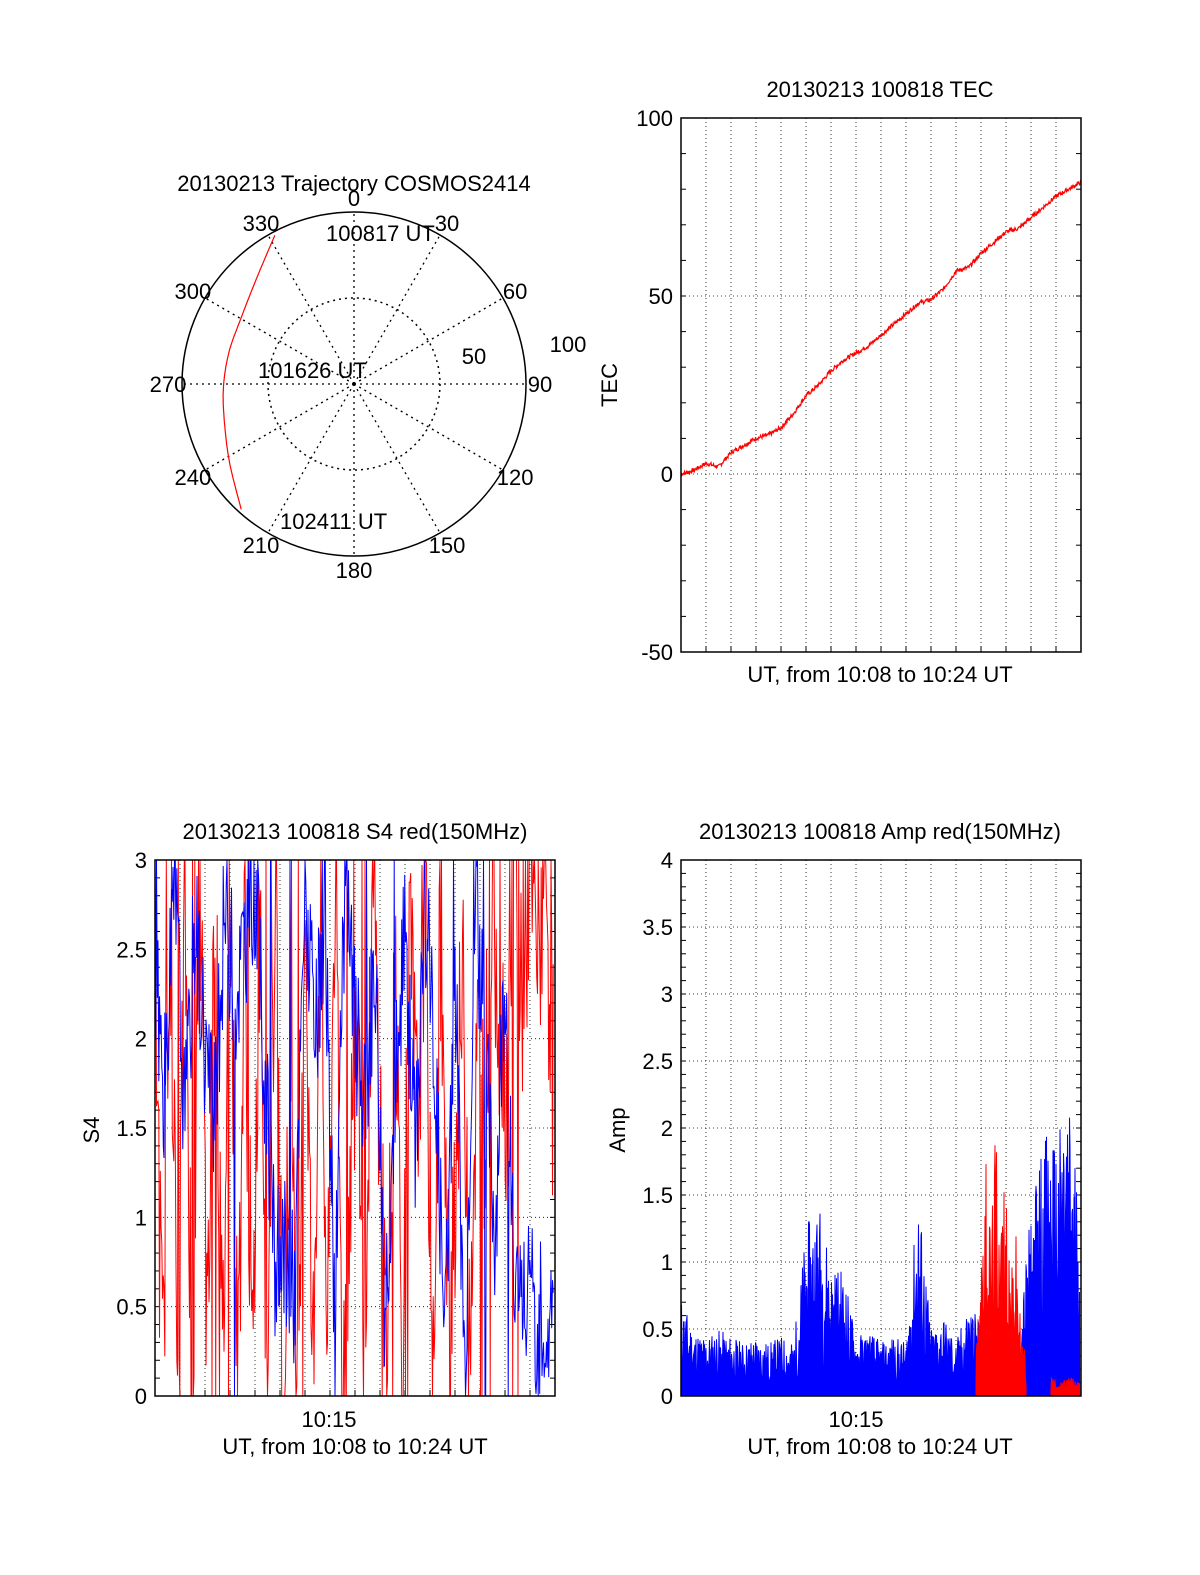 Image resolution: width=1200 pixels, height=1575 pixels. Describe the element at coordinates (657, 1061) in the screenshot. I see `amp-ytick-label: 2.5` at that location.